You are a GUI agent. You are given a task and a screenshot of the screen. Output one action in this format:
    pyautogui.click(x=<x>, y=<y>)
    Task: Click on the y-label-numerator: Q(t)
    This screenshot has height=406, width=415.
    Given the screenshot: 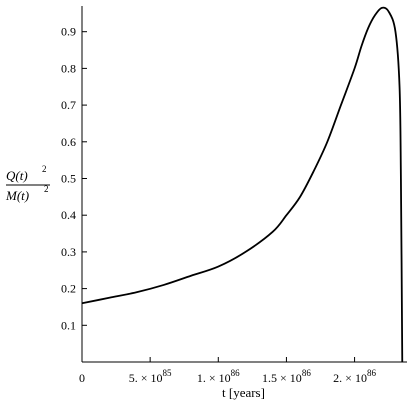 What is the action you would take?
    pyautogui.click(x=17, y=175)
    